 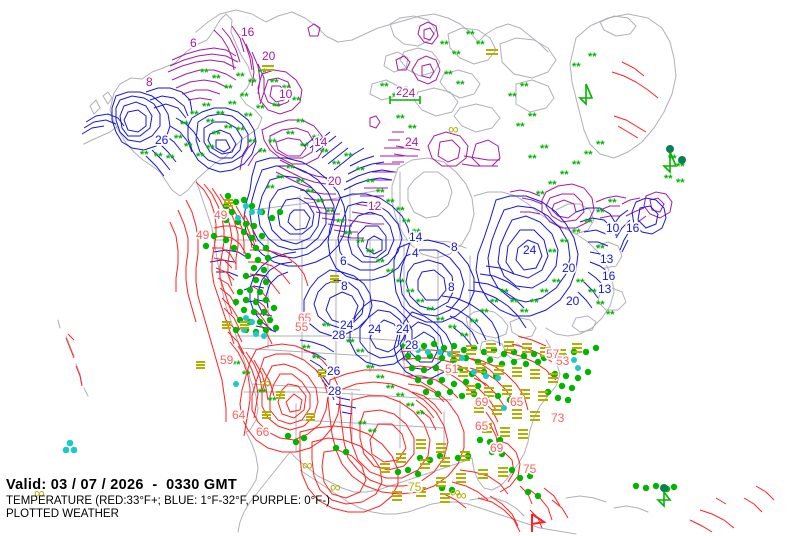 I want to click on contour-label: 16, so click(x=248, y=32).